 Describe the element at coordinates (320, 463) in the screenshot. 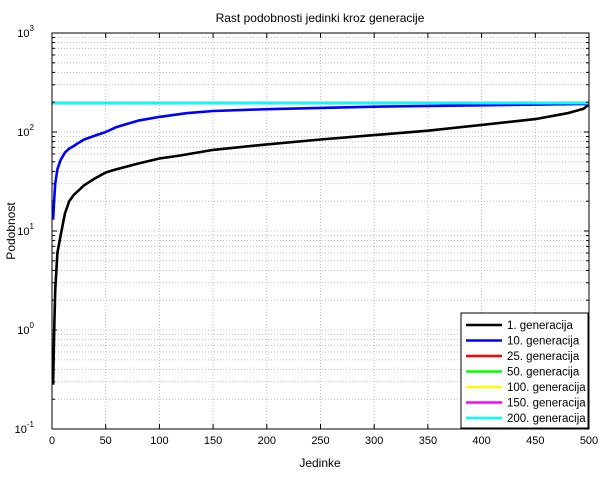

I see `x-axis-label: Jedinke` at that location.